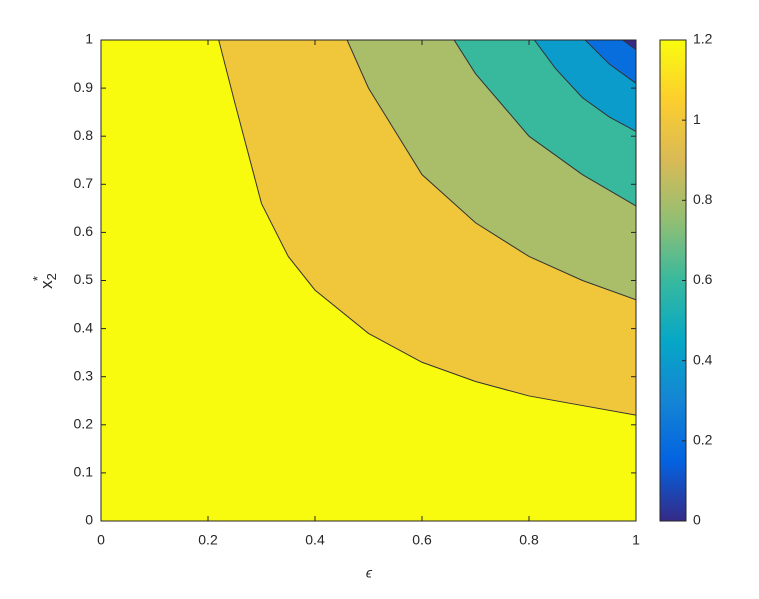 The height and width of the screenshot is (599, 759). What do you see at coordinates (369, 573) in the screenshot?
I see `x-axis-label: ϵ` at bounding box center [369, 573].